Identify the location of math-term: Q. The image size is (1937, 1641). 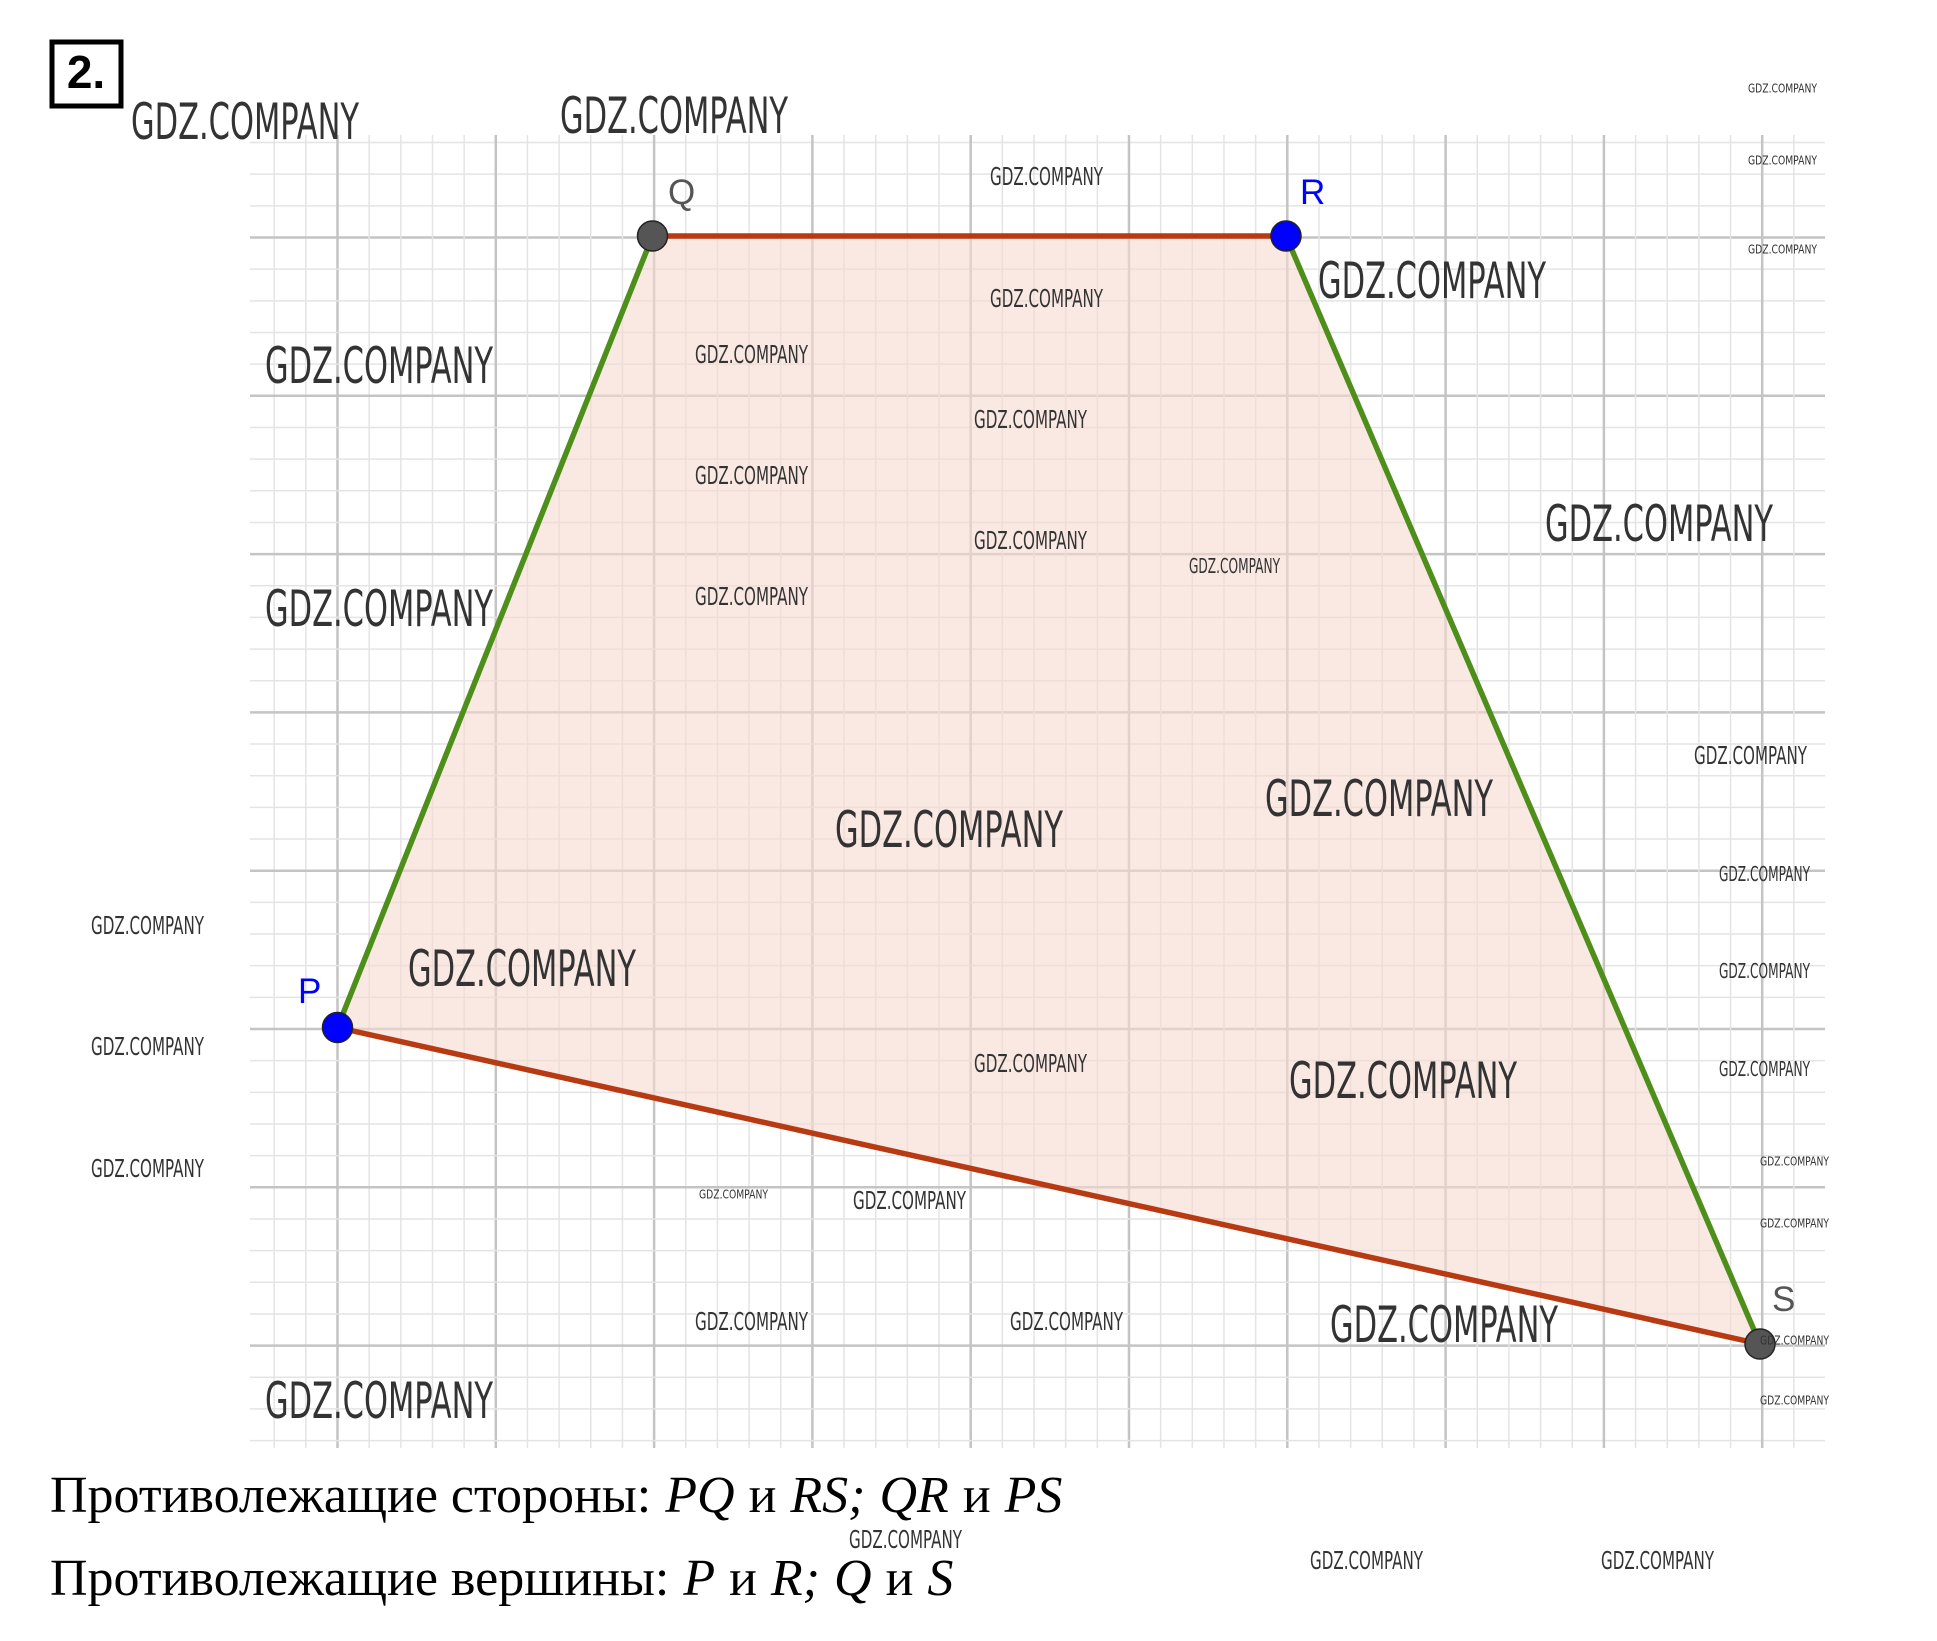
(853, 1578).